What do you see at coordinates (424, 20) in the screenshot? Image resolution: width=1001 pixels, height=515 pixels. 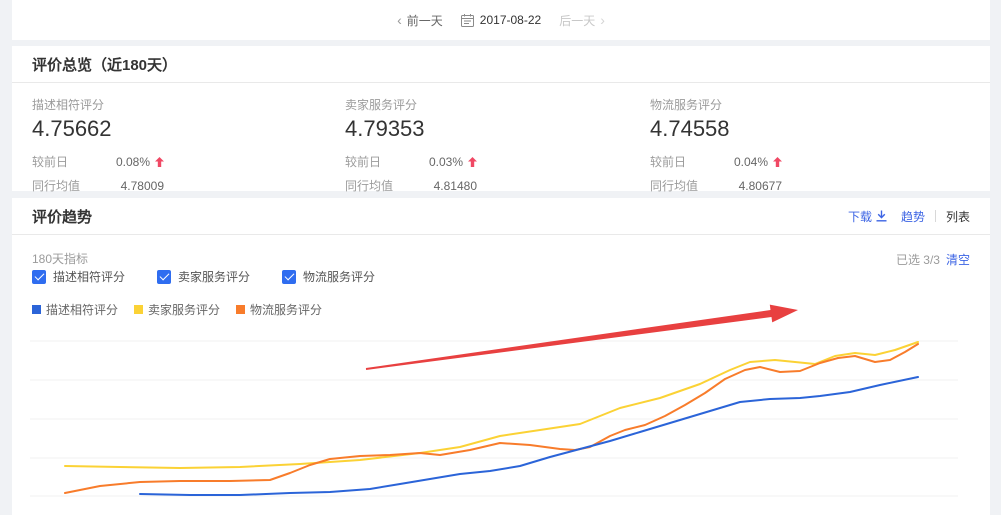 I see `prev-day-label: 前一天` at bounding box center [424, 20].